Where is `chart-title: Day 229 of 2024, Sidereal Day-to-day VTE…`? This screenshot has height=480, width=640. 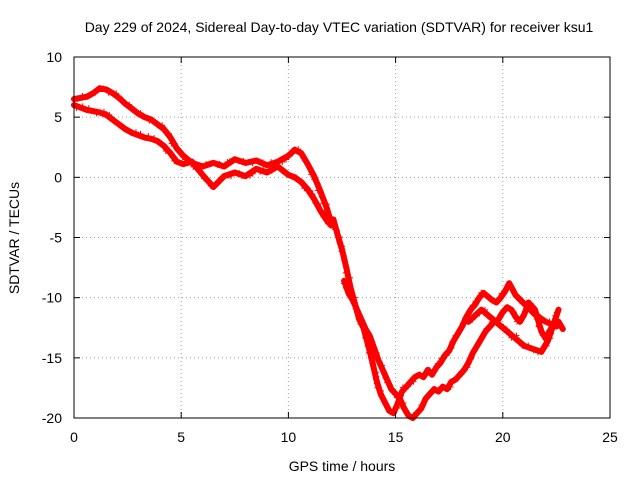
chart-title: Day 229 of 2024, Sidereal Day-to-day VTE… is located at coordinates (339, 27).